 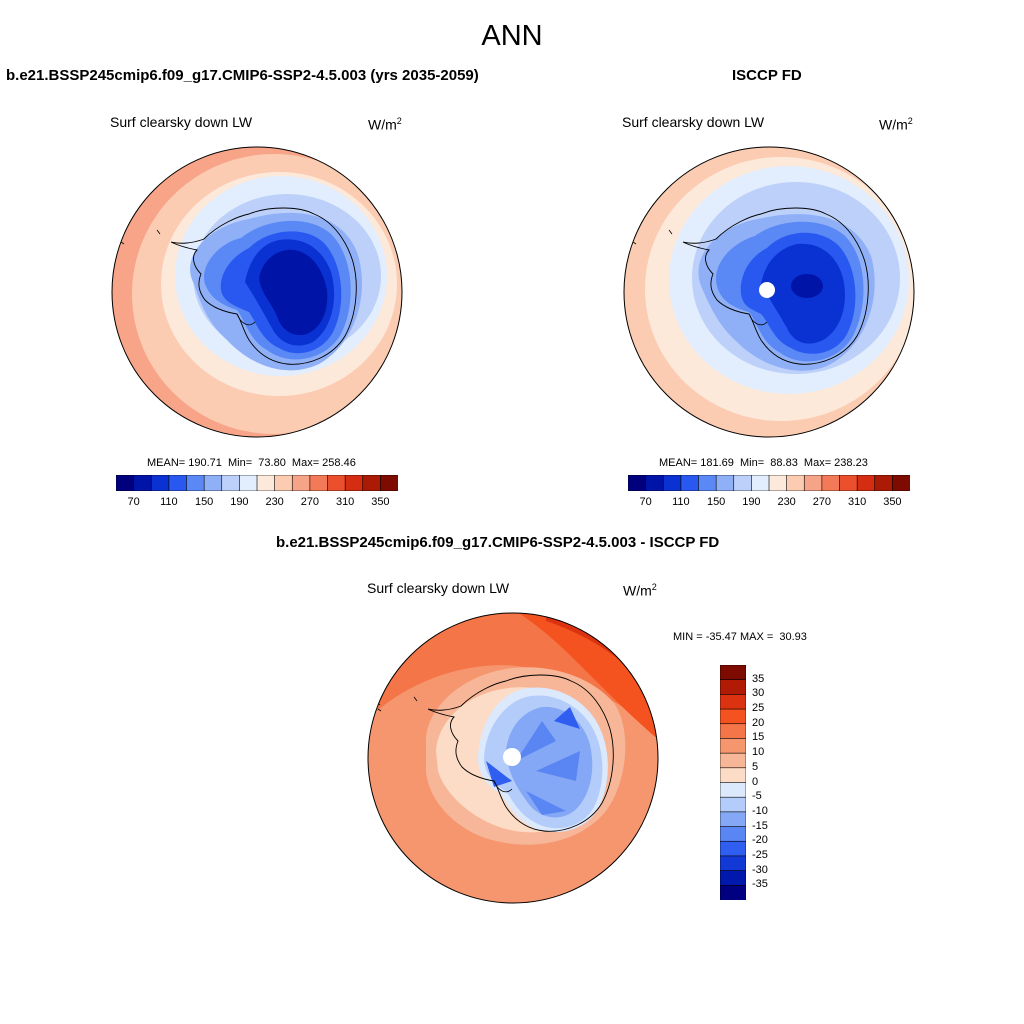 I want to click on obs-colorbar, so click(x=769, y=483).